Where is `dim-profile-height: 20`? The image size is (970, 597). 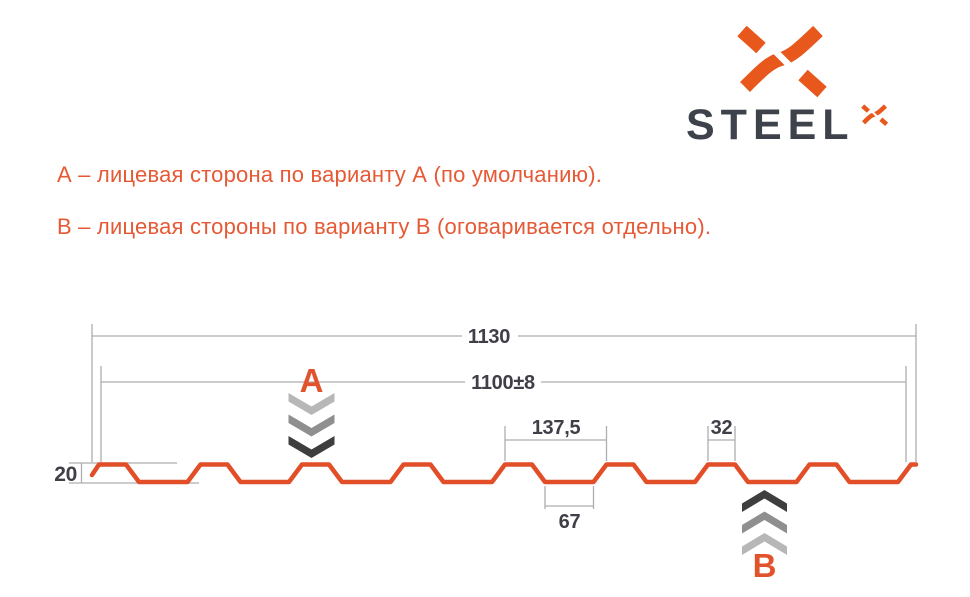
dim-profile-height: 20 is located at coordinates (65, 474).